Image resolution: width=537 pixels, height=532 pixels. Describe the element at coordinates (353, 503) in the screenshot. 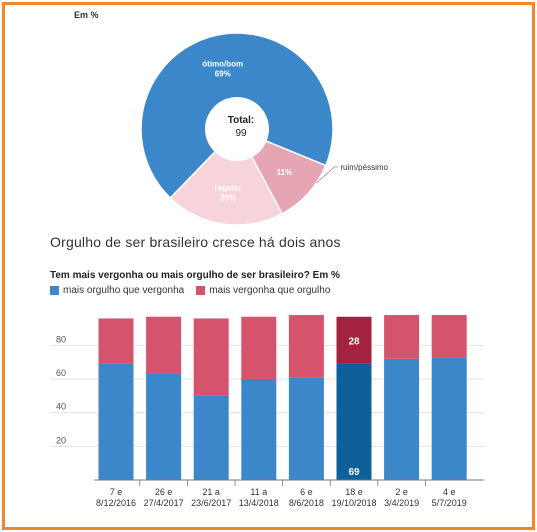

I see `x-tick-label: 19/10/2018` at that location.